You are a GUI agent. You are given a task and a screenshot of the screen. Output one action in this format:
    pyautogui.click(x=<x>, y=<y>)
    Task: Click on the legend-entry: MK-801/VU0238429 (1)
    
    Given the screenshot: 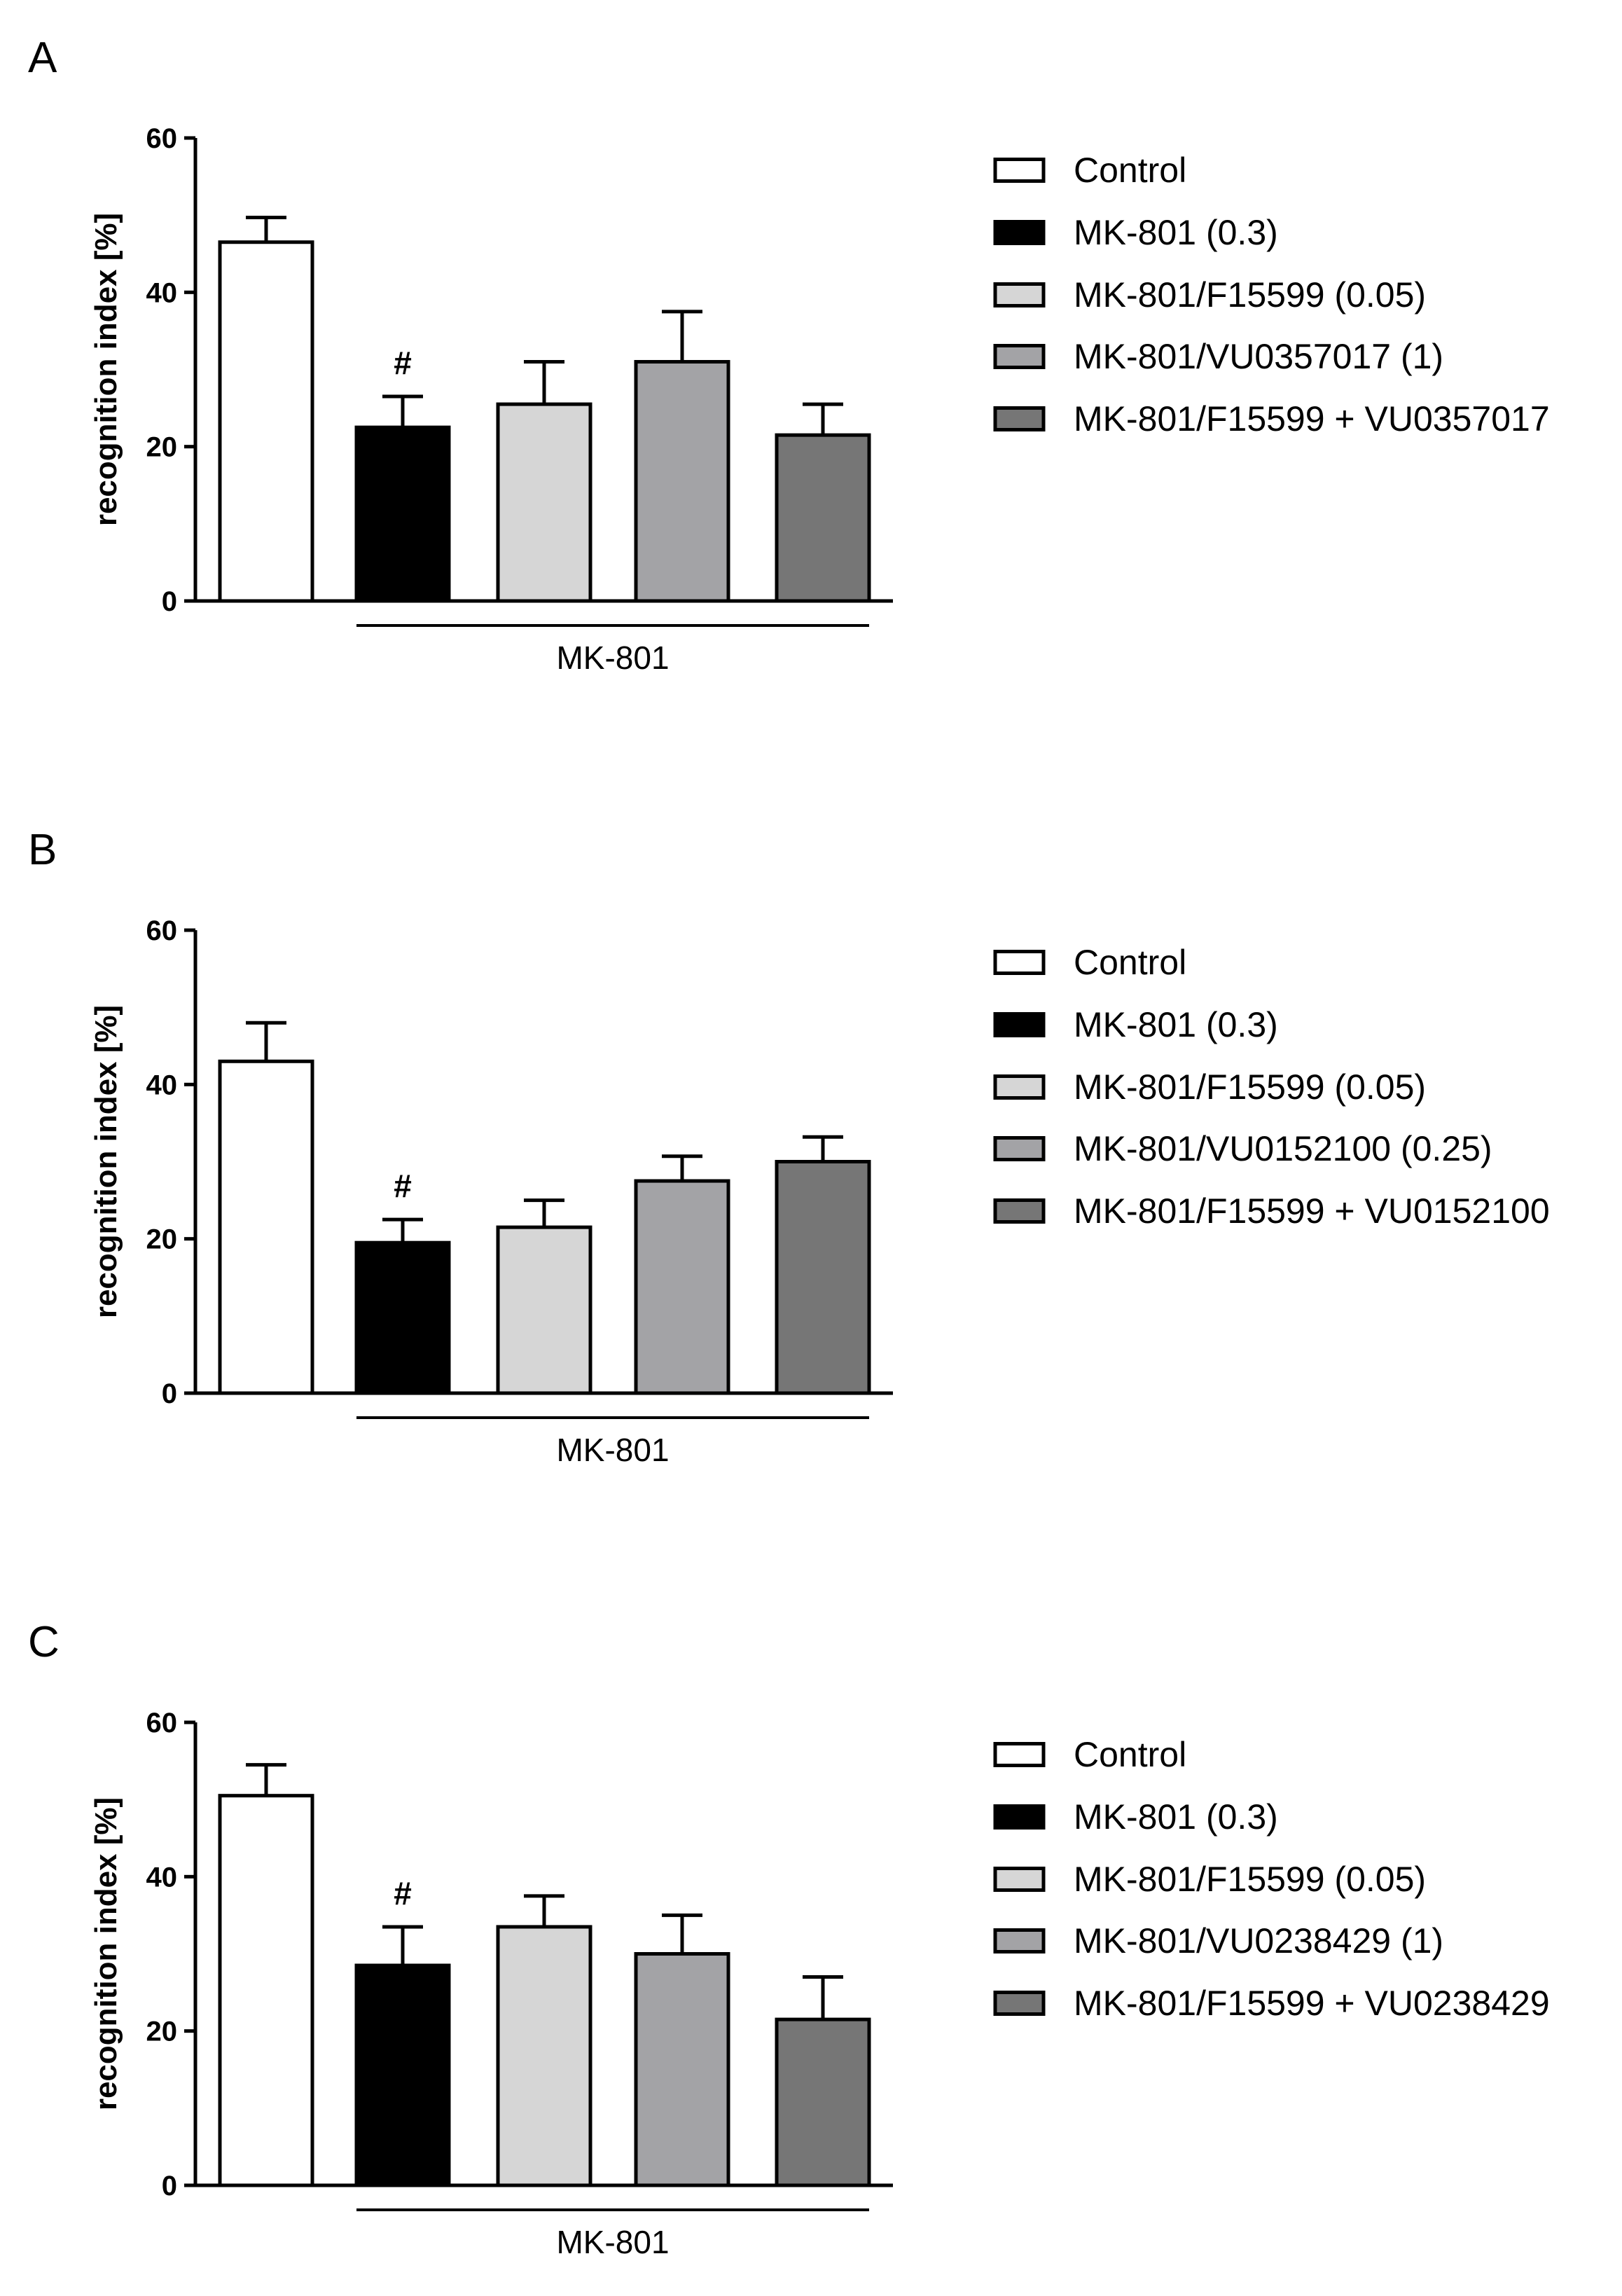 What is the action you would take?
    pyautogui.click(x=1258, y=1940)
    